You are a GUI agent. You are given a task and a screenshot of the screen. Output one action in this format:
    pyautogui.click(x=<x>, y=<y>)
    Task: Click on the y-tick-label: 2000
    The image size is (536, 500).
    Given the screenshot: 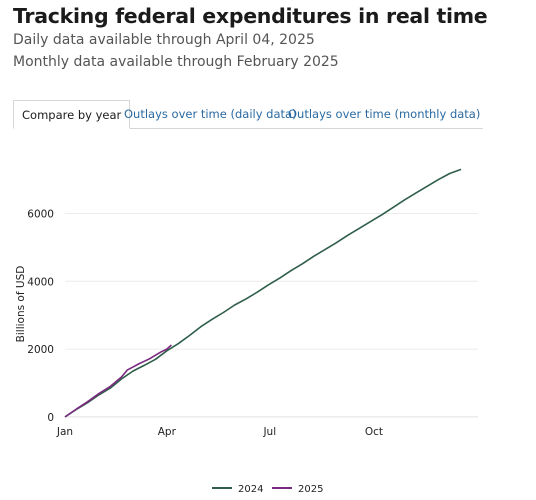 What is the action you would take?
    pyautogui.click(x=40, y=350)
    